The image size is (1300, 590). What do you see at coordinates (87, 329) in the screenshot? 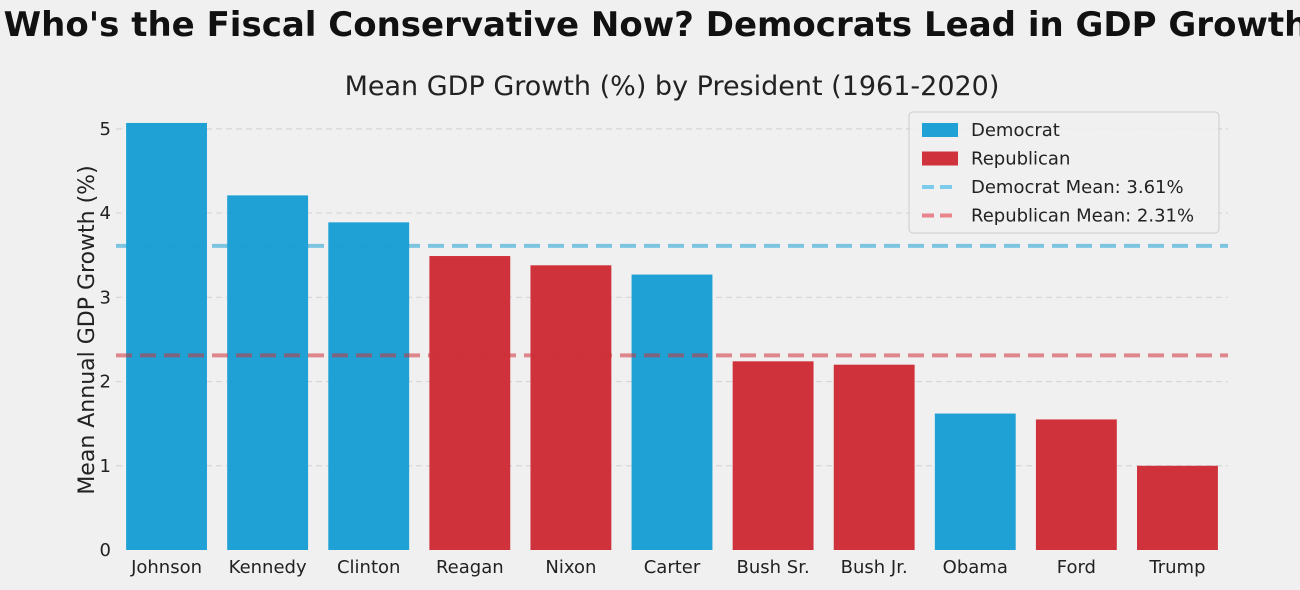
I see `y-axis-label: Mean Annual GDP Growth (%)` at bounding box center [87, 329].